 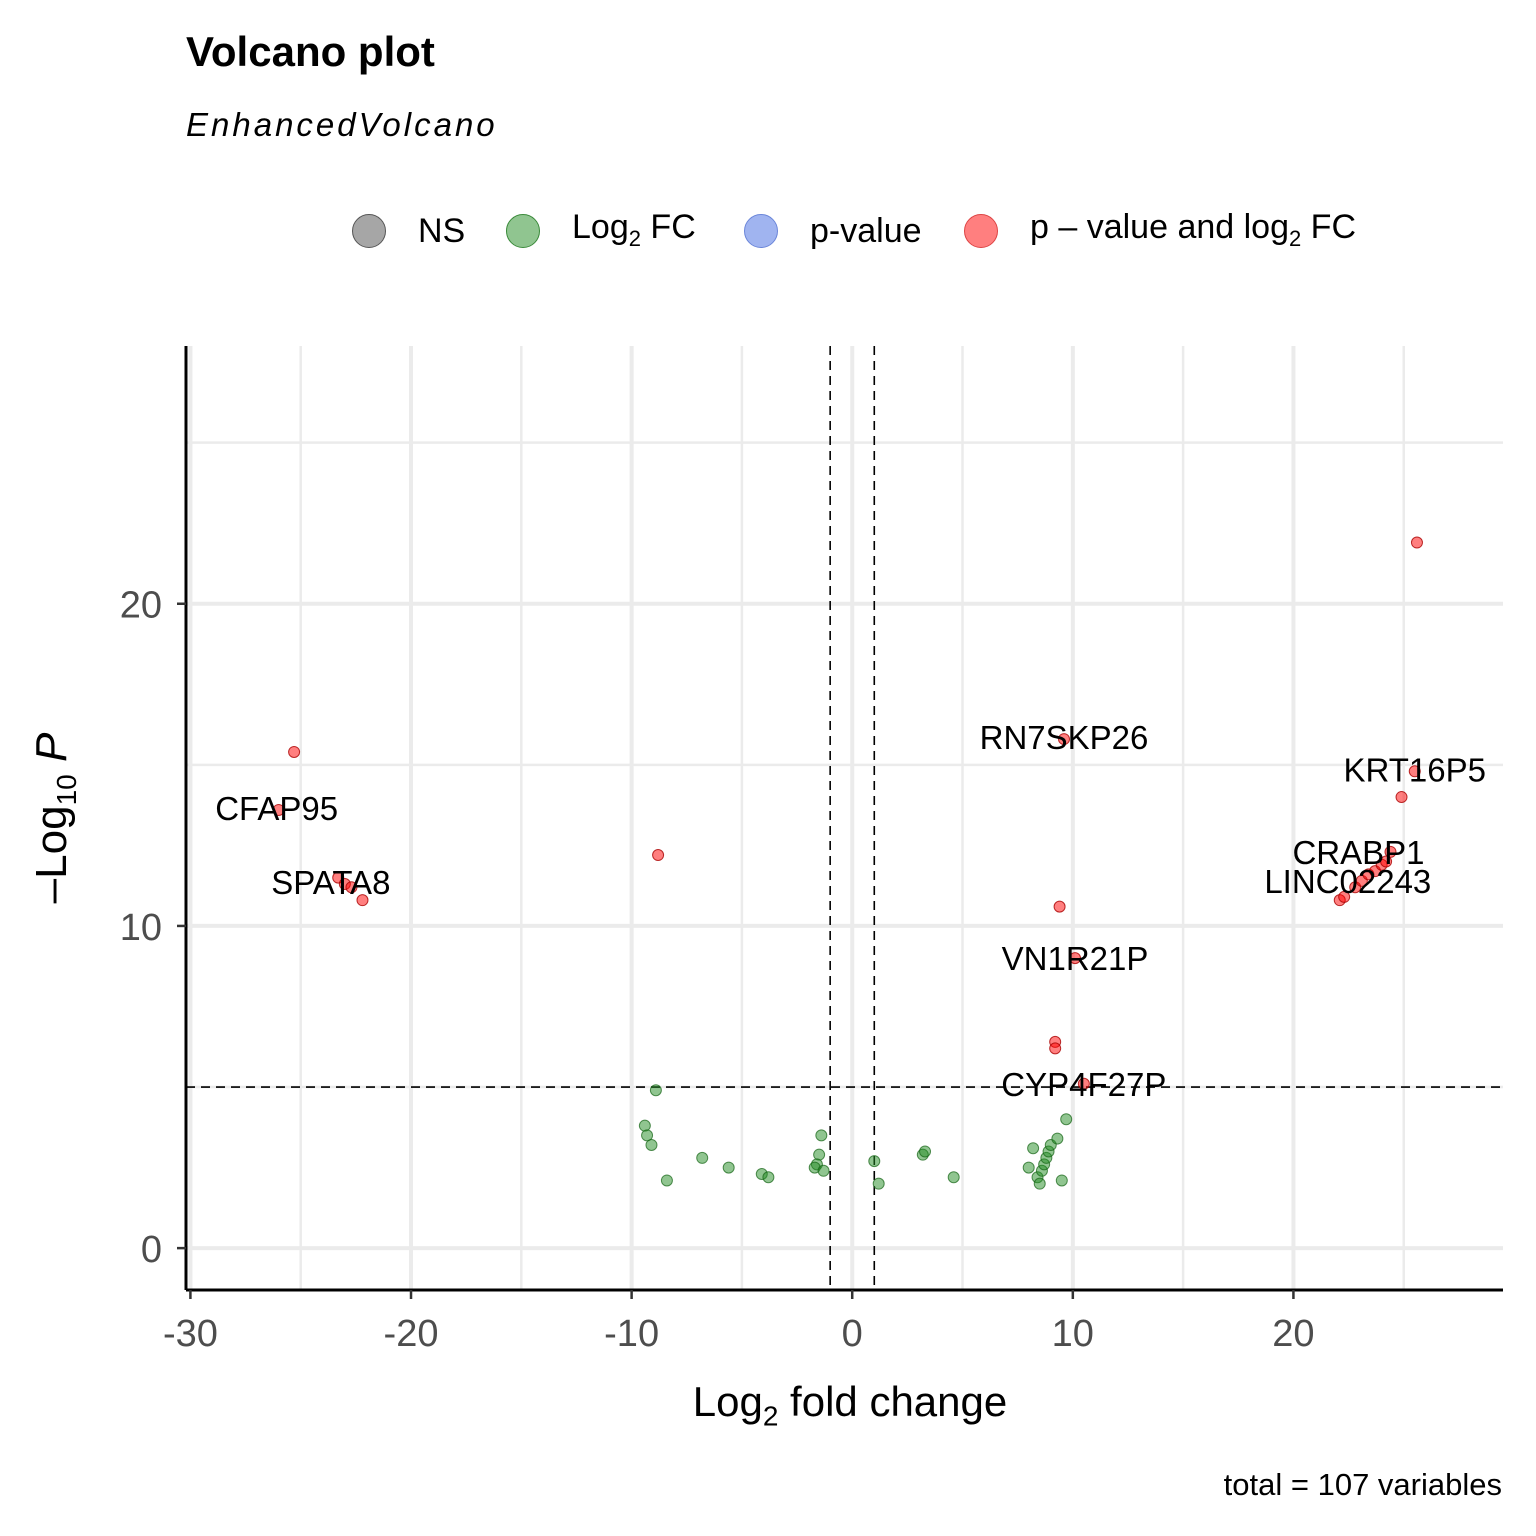 What do you see at coordinates (411, 1334) in the screenshot?
I see `x-tick-label: -20` at bounding box center [411, 1334].